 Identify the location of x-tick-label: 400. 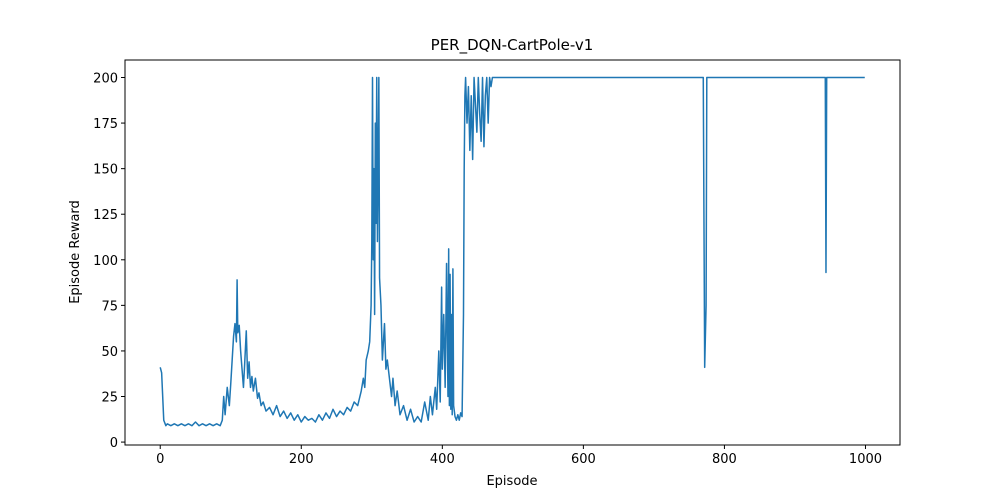
(442, 459).